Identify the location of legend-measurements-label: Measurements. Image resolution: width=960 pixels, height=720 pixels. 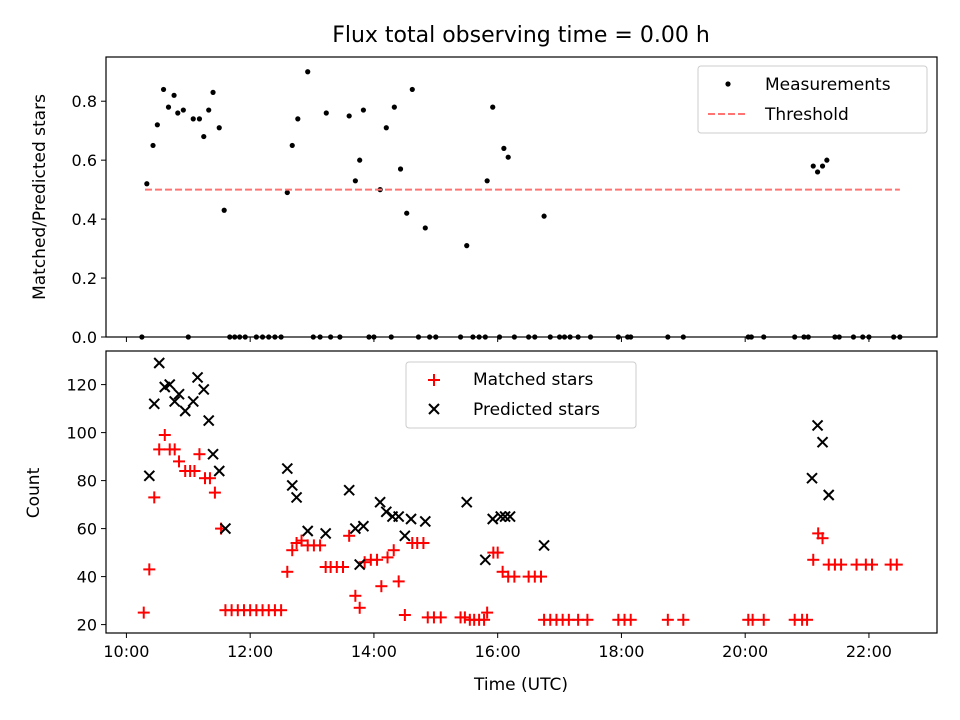
(828, 85).